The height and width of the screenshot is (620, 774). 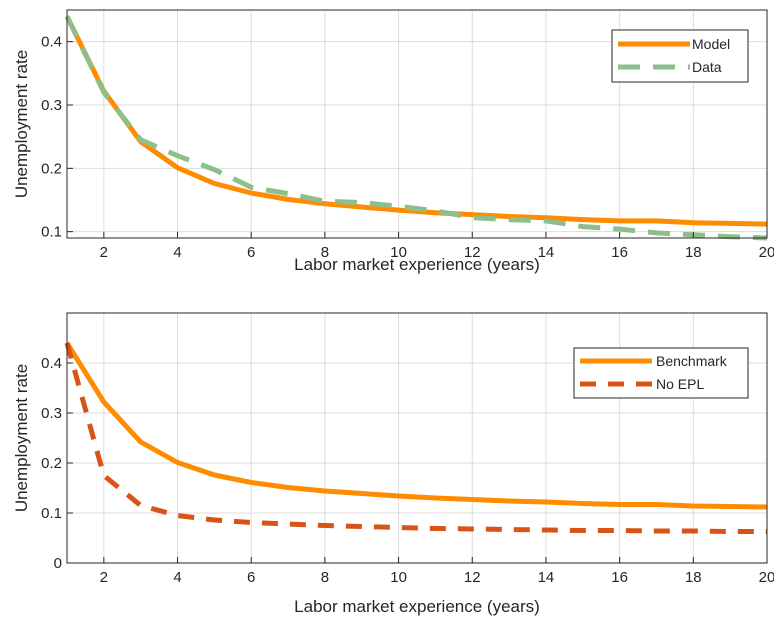 What do you see at coordinates (546, 577) in the screenshot?
I see `bottom-x-tick-label: 14` at bounding box center [546, 577].